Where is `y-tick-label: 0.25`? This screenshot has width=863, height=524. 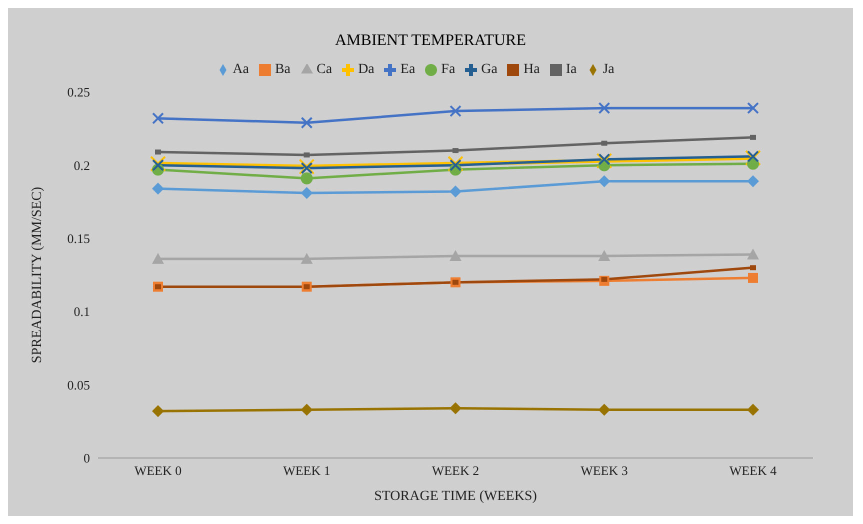
y-tick-label: 0.25 is located at coordinates (78, 92).